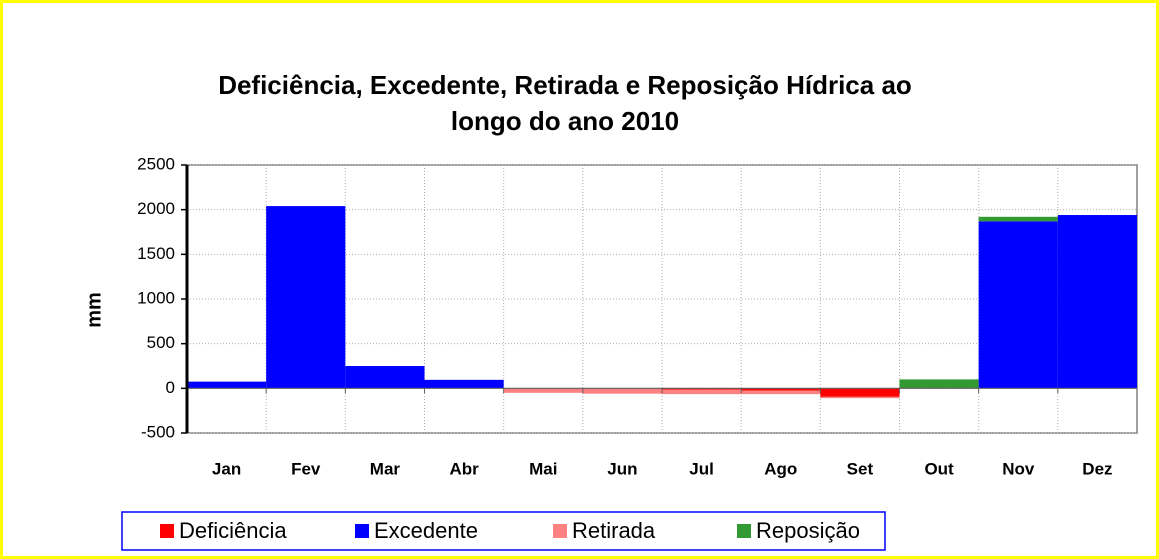  What do you see at coordinates (156, 208) in the screenshot?
I see `y-tick-label: 2000` at bounding box center [156, 208].